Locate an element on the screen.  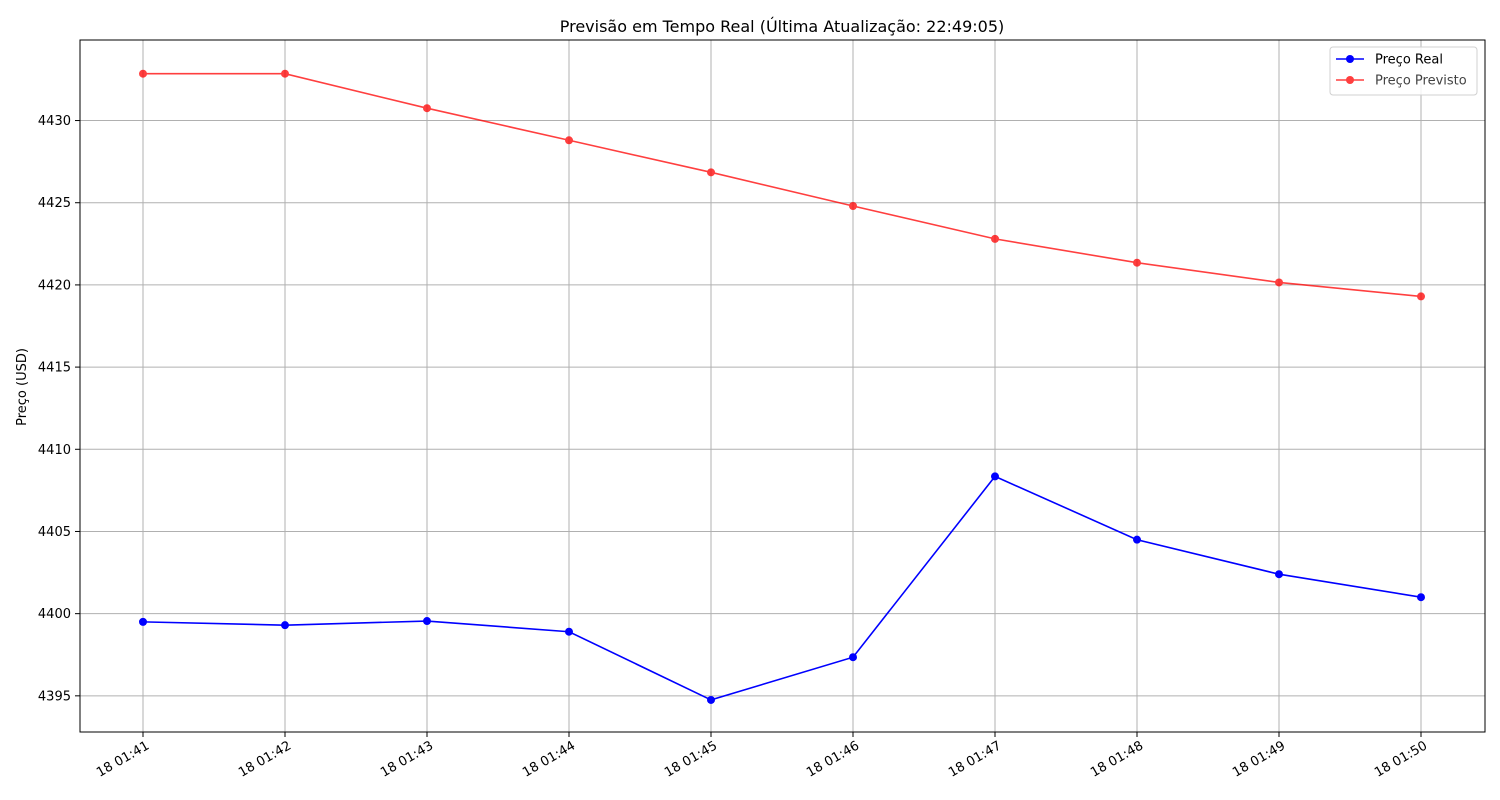
legend-item-1: Preço Previsto is located at coordinates (1401, 81).